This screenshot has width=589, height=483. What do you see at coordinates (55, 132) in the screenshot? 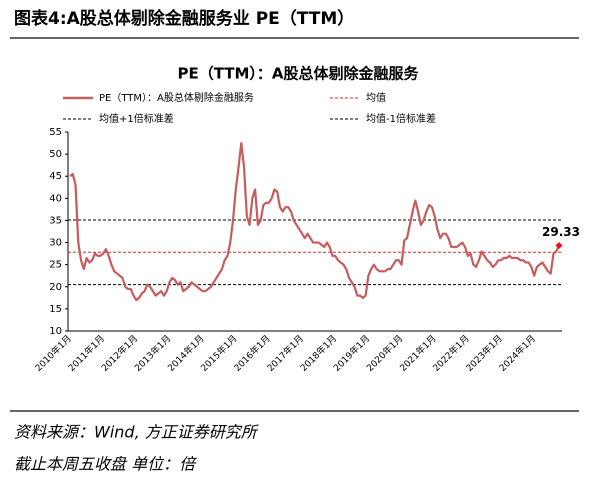
I see `y-tick-label: 55` at bounding box center [55, 132].